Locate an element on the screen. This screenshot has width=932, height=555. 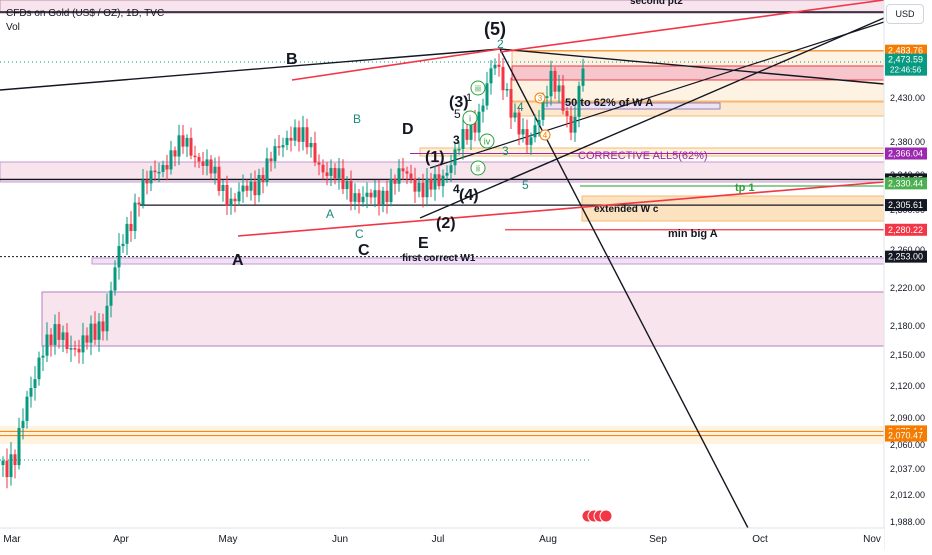
trend-red-lower is located at coordinates (561, 209).